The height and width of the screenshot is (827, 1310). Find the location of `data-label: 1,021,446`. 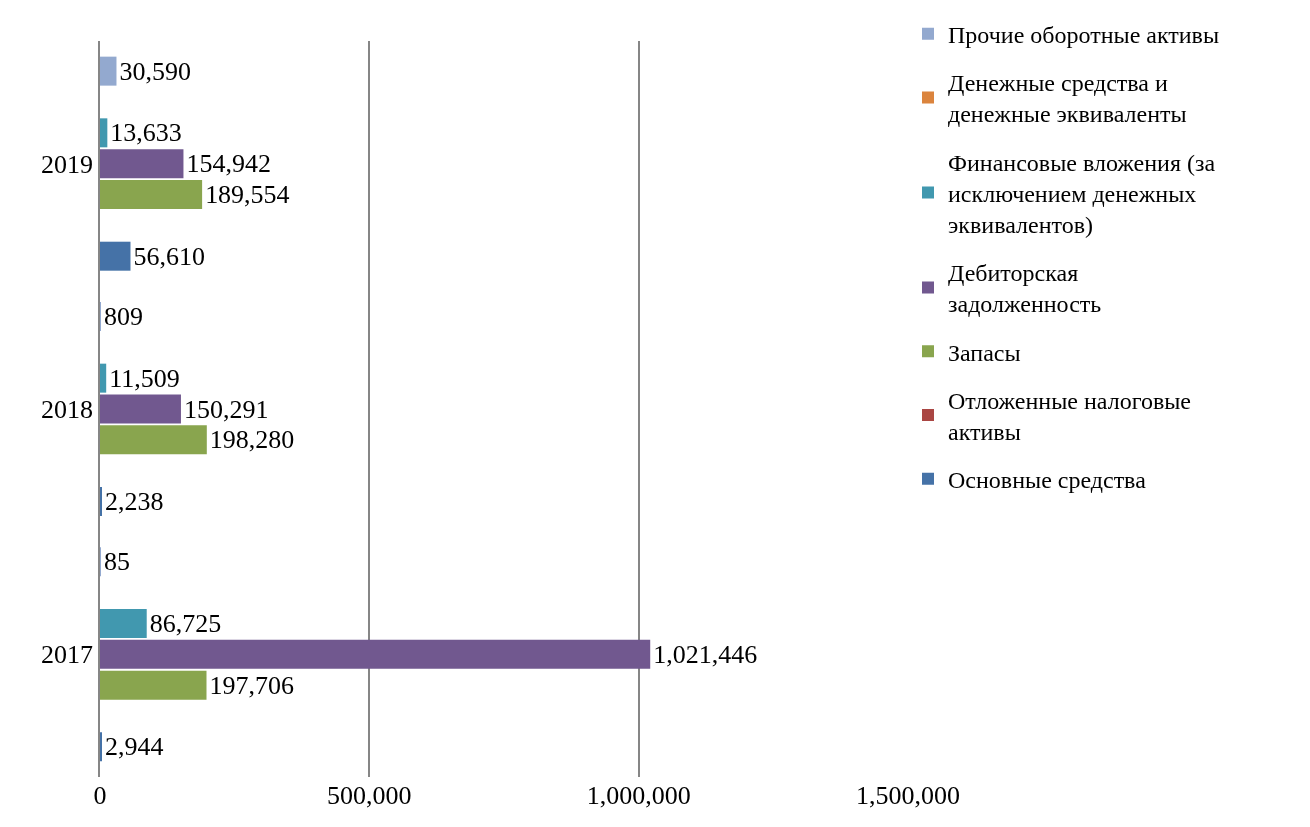

data-label: 1,021,446 is located at coordinates (705, 654).